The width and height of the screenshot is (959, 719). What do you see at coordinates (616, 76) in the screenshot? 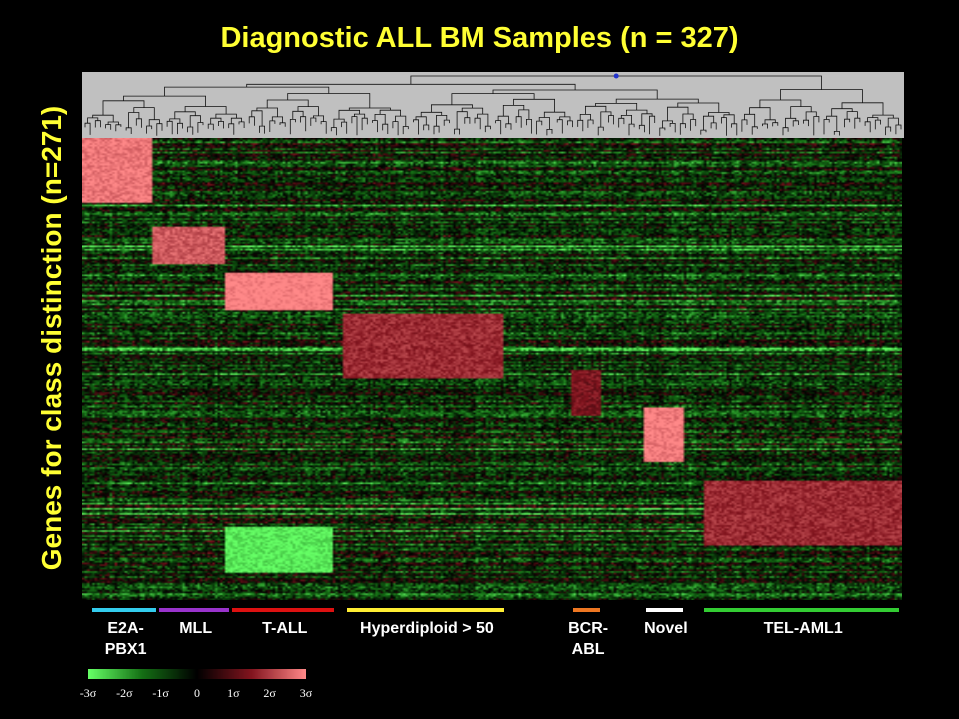
I see `dendrogram-root-node` at bounding box center [616, 76].